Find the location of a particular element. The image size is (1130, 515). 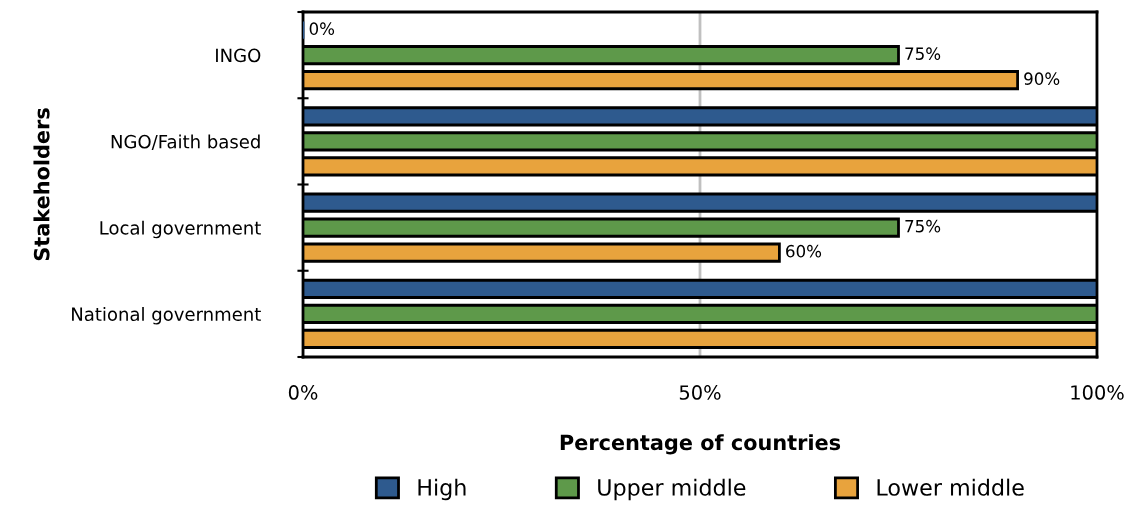

legend-label: High is located at coordinates (442, 489).